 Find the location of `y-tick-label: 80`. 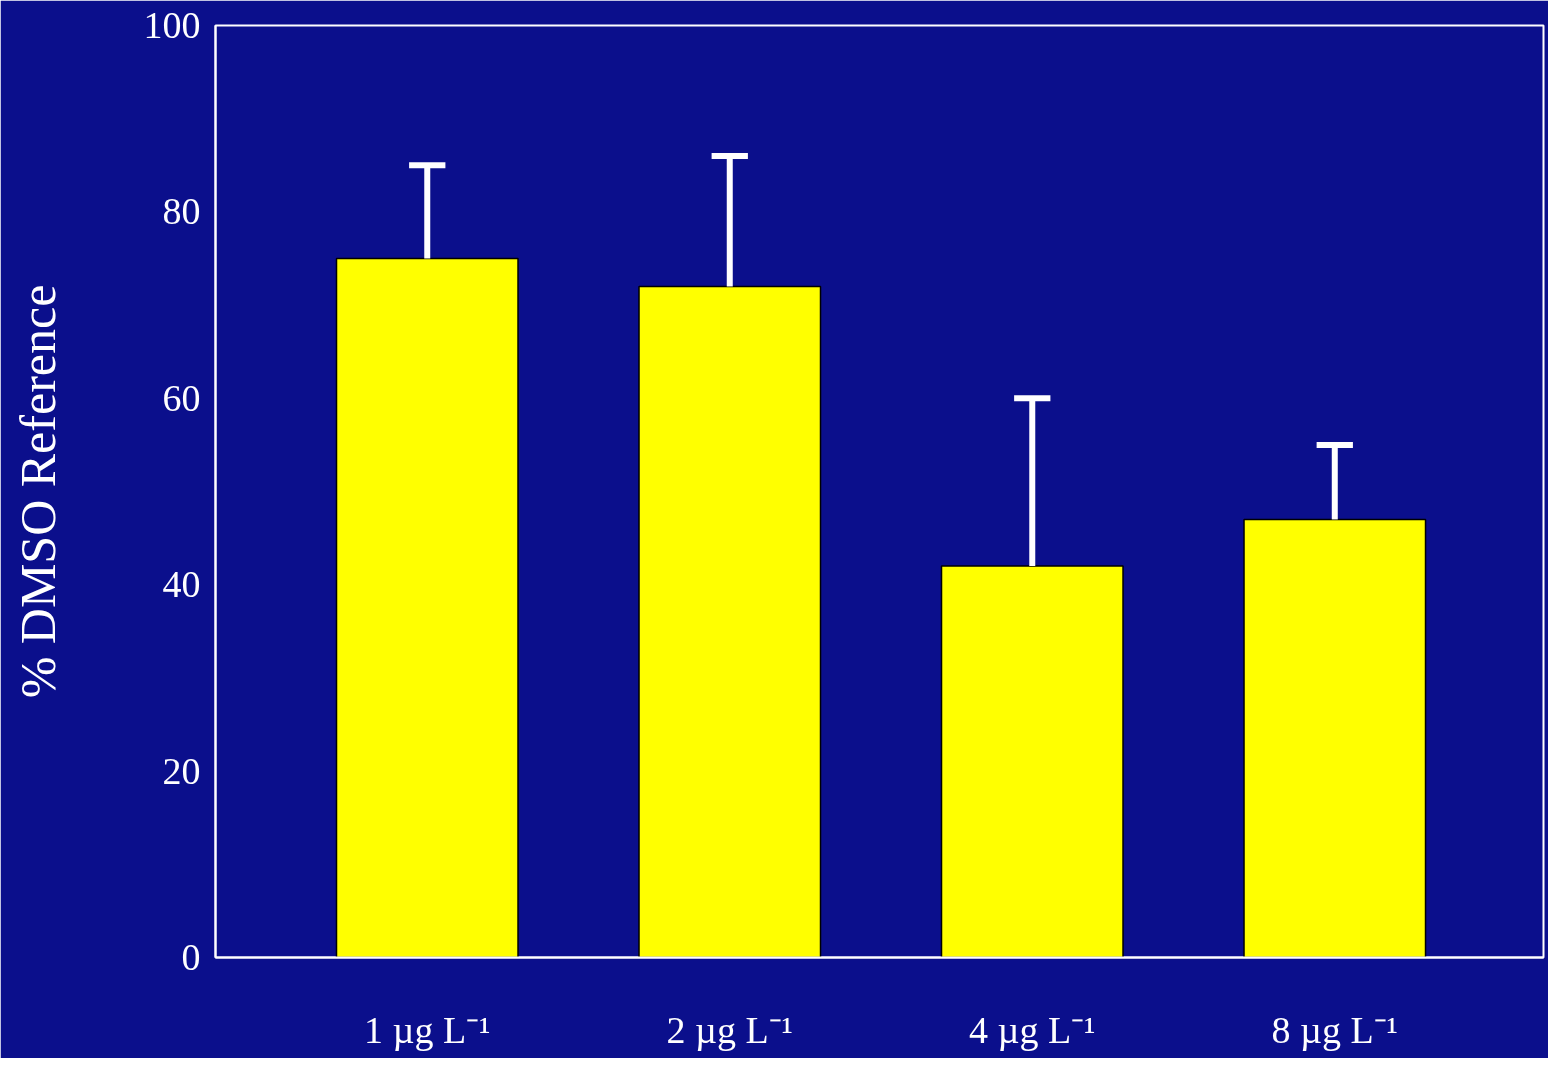

y-tick-label: 80 is located at coordinates (181, 211).